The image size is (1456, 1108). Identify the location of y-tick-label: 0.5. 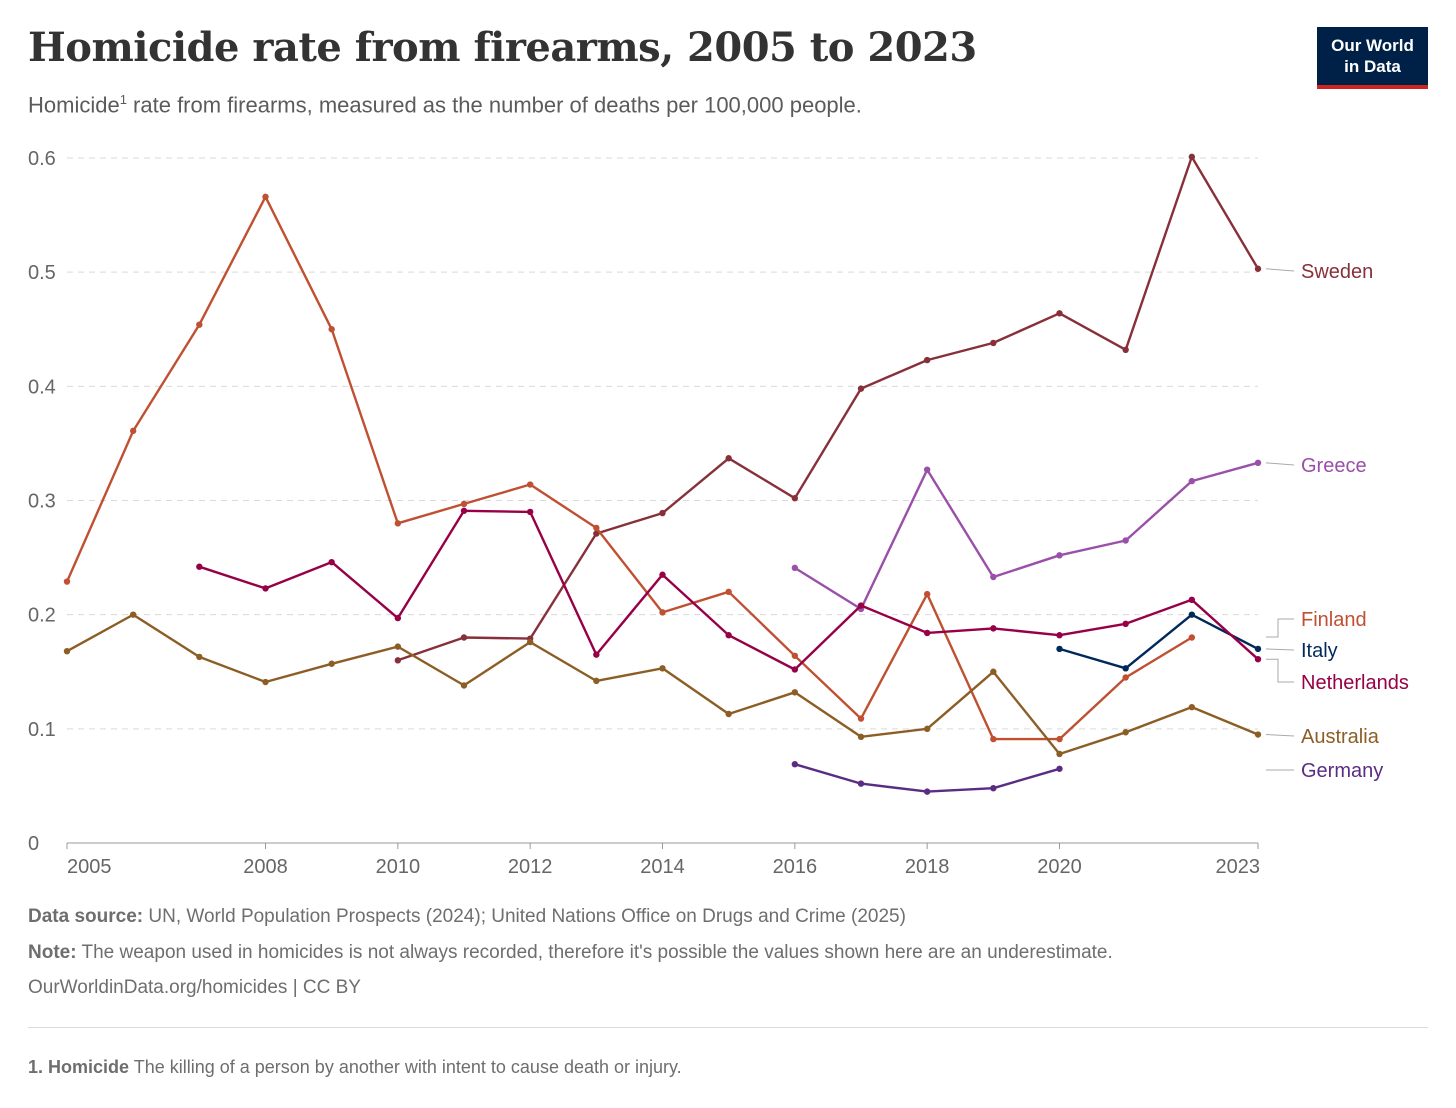
(42, 273).